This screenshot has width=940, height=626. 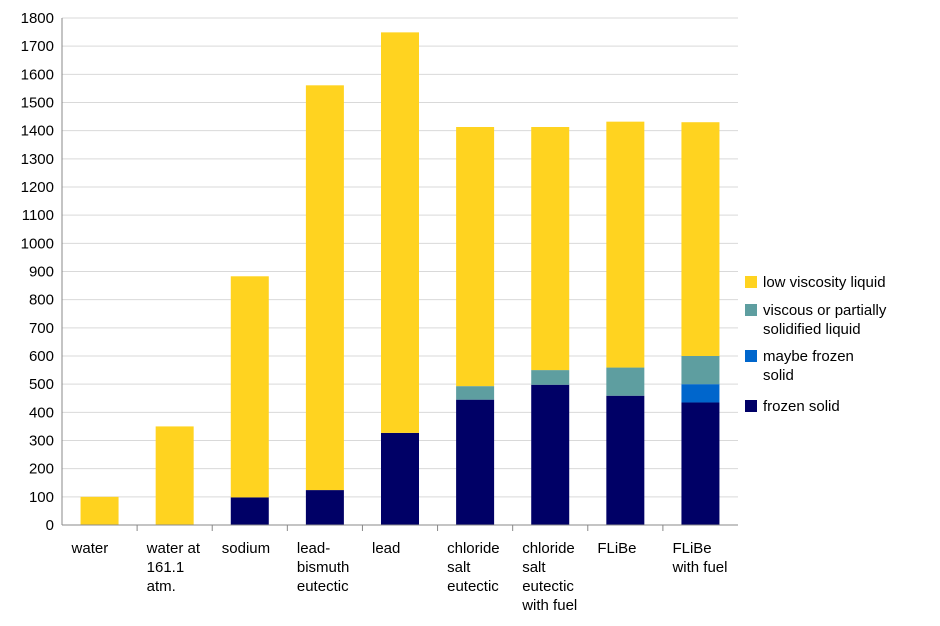 I want to click on x-tick-label: sodium, so click(x=246, y=548).